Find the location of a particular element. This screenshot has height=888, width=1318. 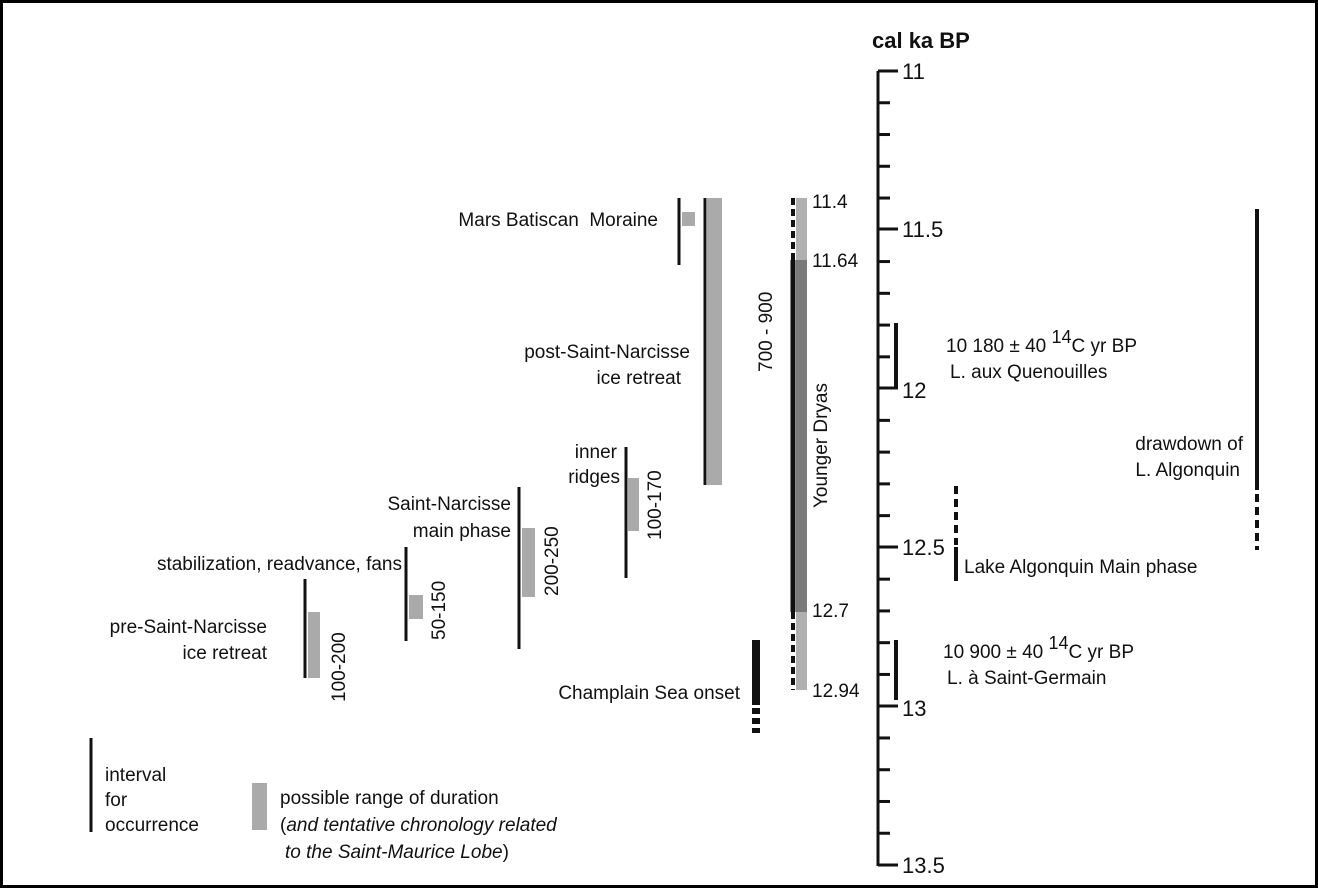

event-post-saint-narcisse: post-Saint-Narcisse ice retreat is located at coordinates (623, 341).